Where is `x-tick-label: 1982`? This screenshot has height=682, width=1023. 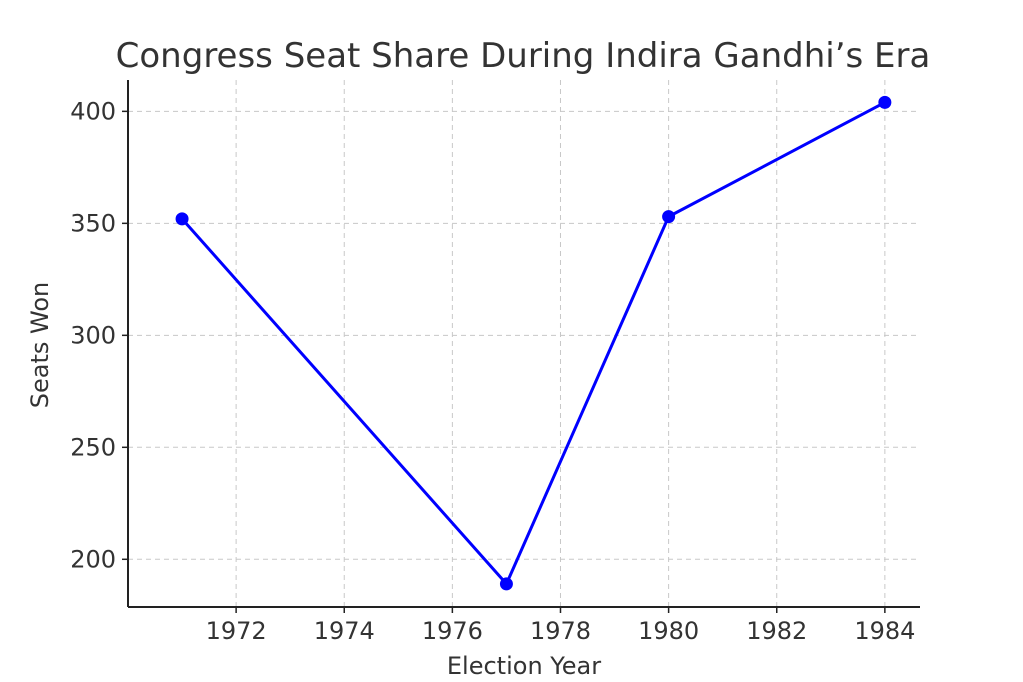
x-tick-label: 1982 is located at coordinates (776, 631).